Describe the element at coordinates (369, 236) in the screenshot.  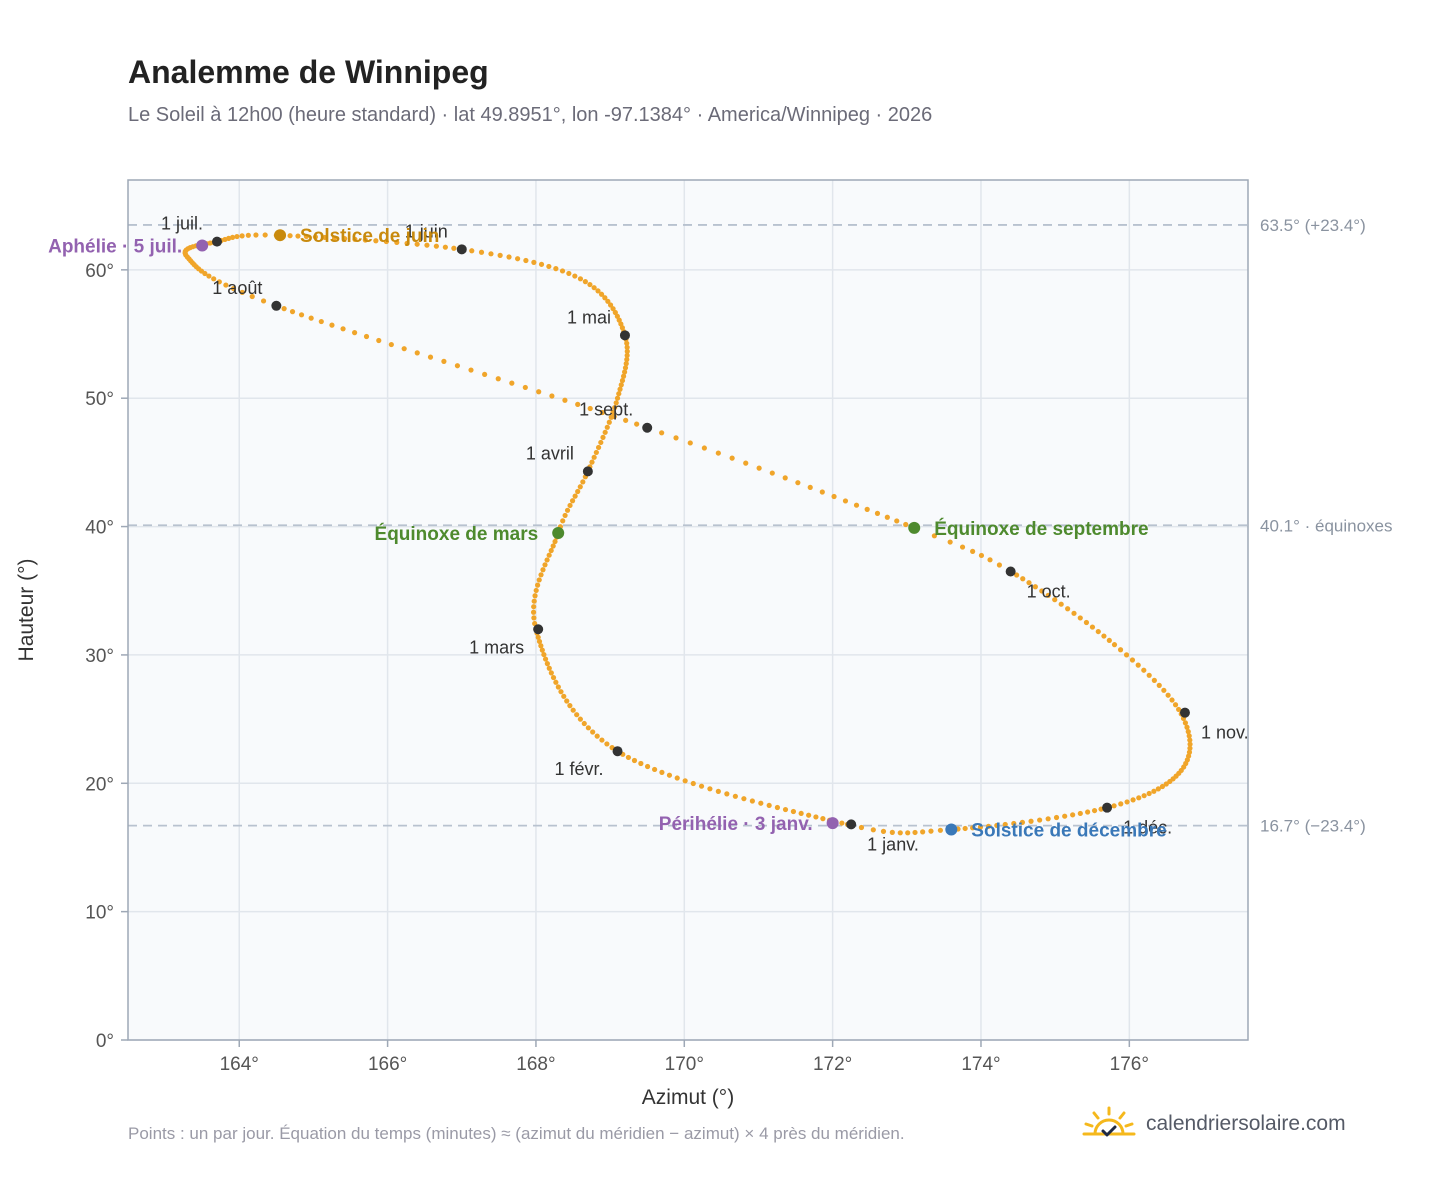
I see `special-point-label: Solstice de juin` at that location.